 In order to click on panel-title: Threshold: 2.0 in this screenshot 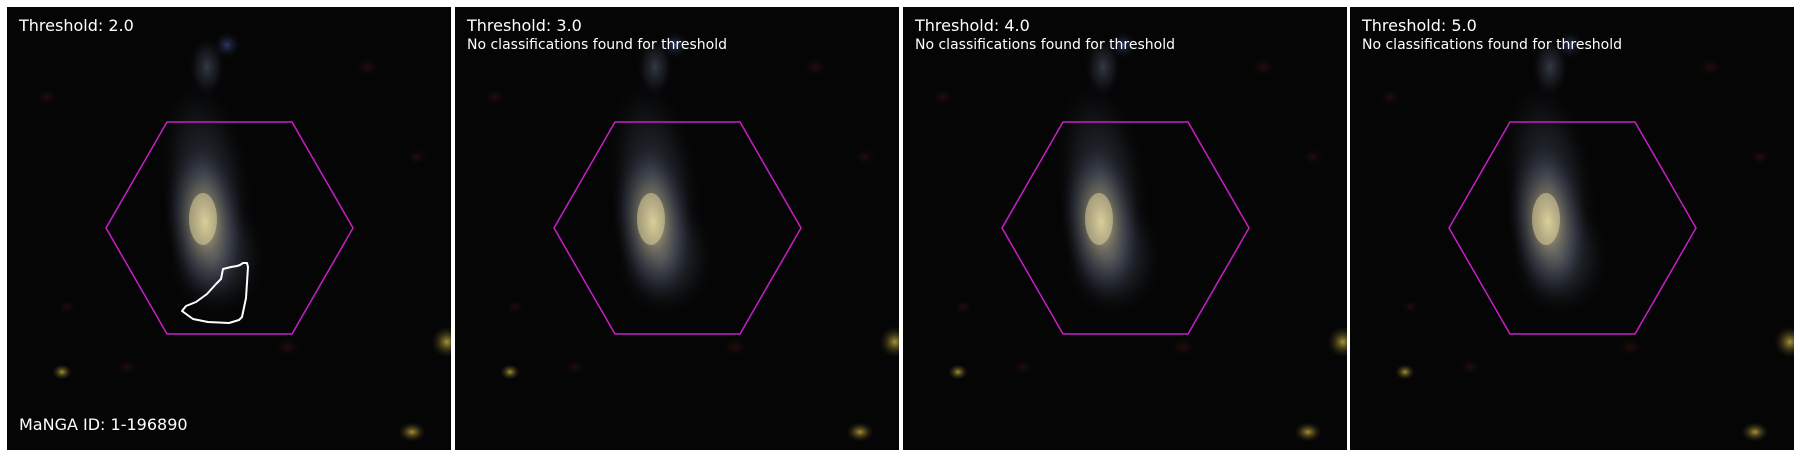, I will do `click(76, 25)`.